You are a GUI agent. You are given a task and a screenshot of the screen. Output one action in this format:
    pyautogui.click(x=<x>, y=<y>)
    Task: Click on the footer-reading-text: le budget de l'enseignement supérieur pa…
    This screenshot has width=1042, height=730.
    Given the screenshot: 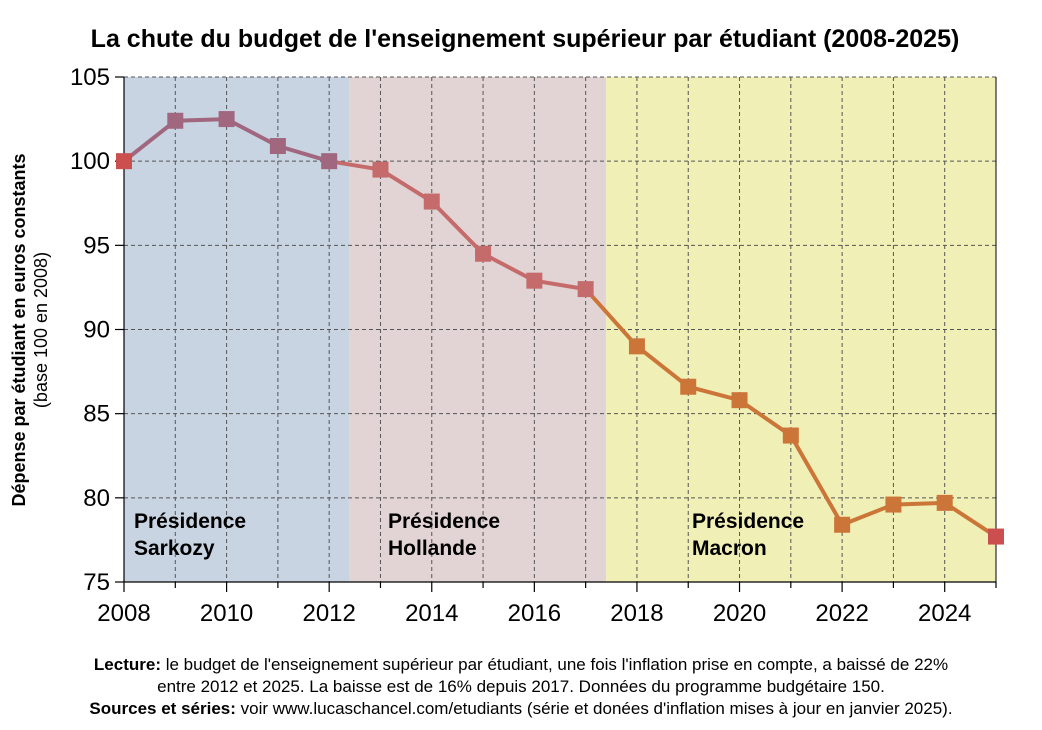 What is the action you would take?
    pyautogui.click(x=554, y=664)
    